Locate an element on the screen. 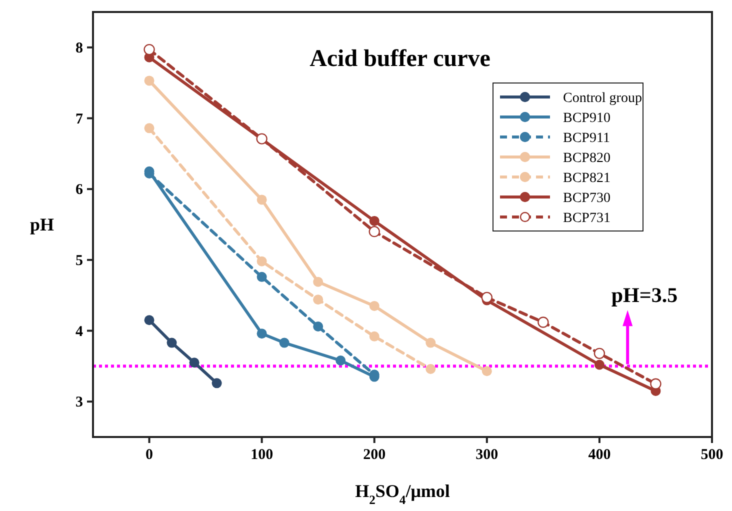  x-tick-label: 200 is located at coordinates (374, 455).